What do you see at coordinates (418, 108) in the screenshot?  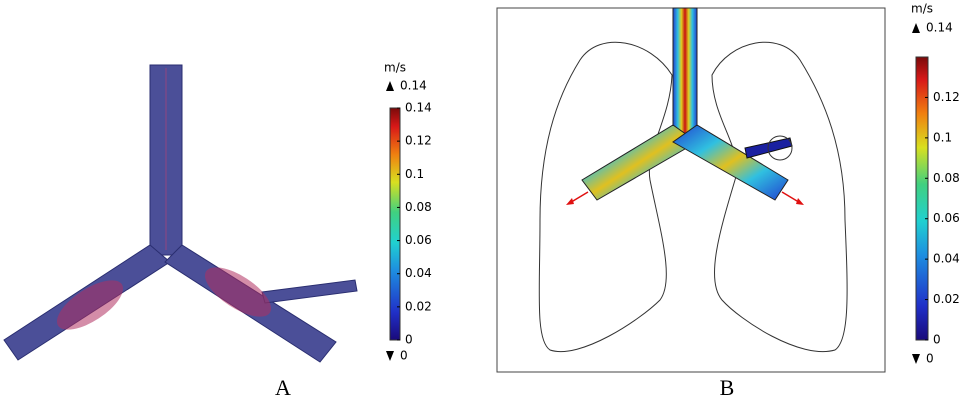 I see `colorbar-tick-label: 0.14` at bounding box center [418, 108].